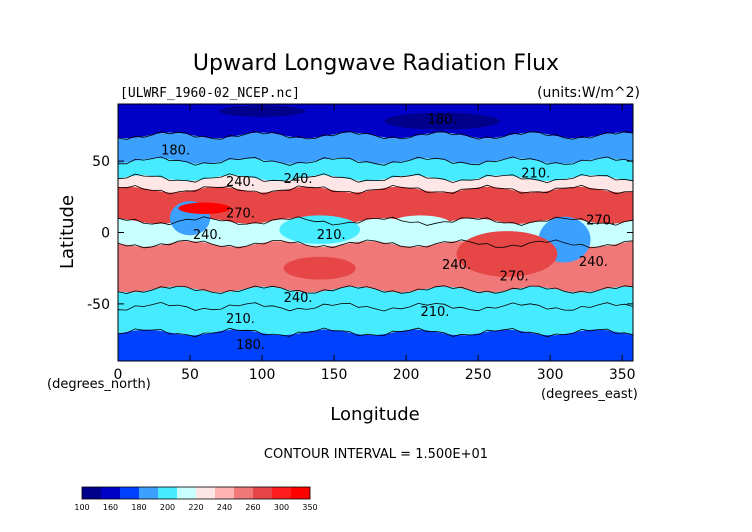  What do you see at coordinates (252, 507) in the screenshot?
I see `colorbar-label: 260` at bounding box center [252, 507].